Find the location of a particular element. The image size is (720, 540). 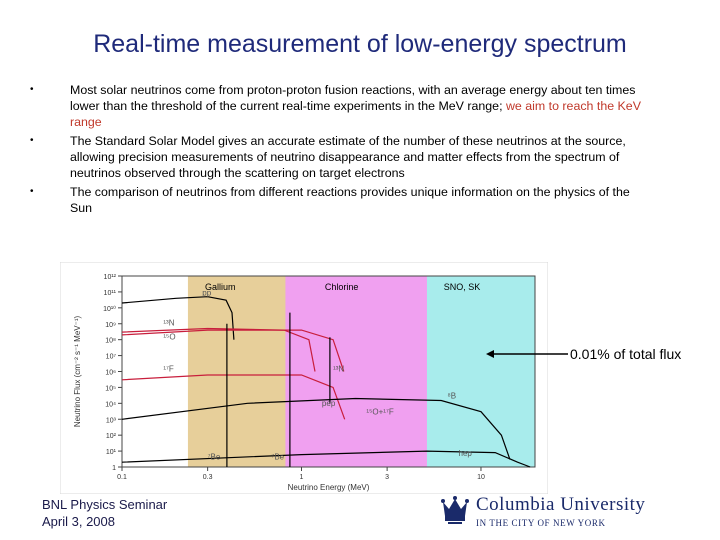

x-tick-label: 0.3 is located at coordinates (208, 477).